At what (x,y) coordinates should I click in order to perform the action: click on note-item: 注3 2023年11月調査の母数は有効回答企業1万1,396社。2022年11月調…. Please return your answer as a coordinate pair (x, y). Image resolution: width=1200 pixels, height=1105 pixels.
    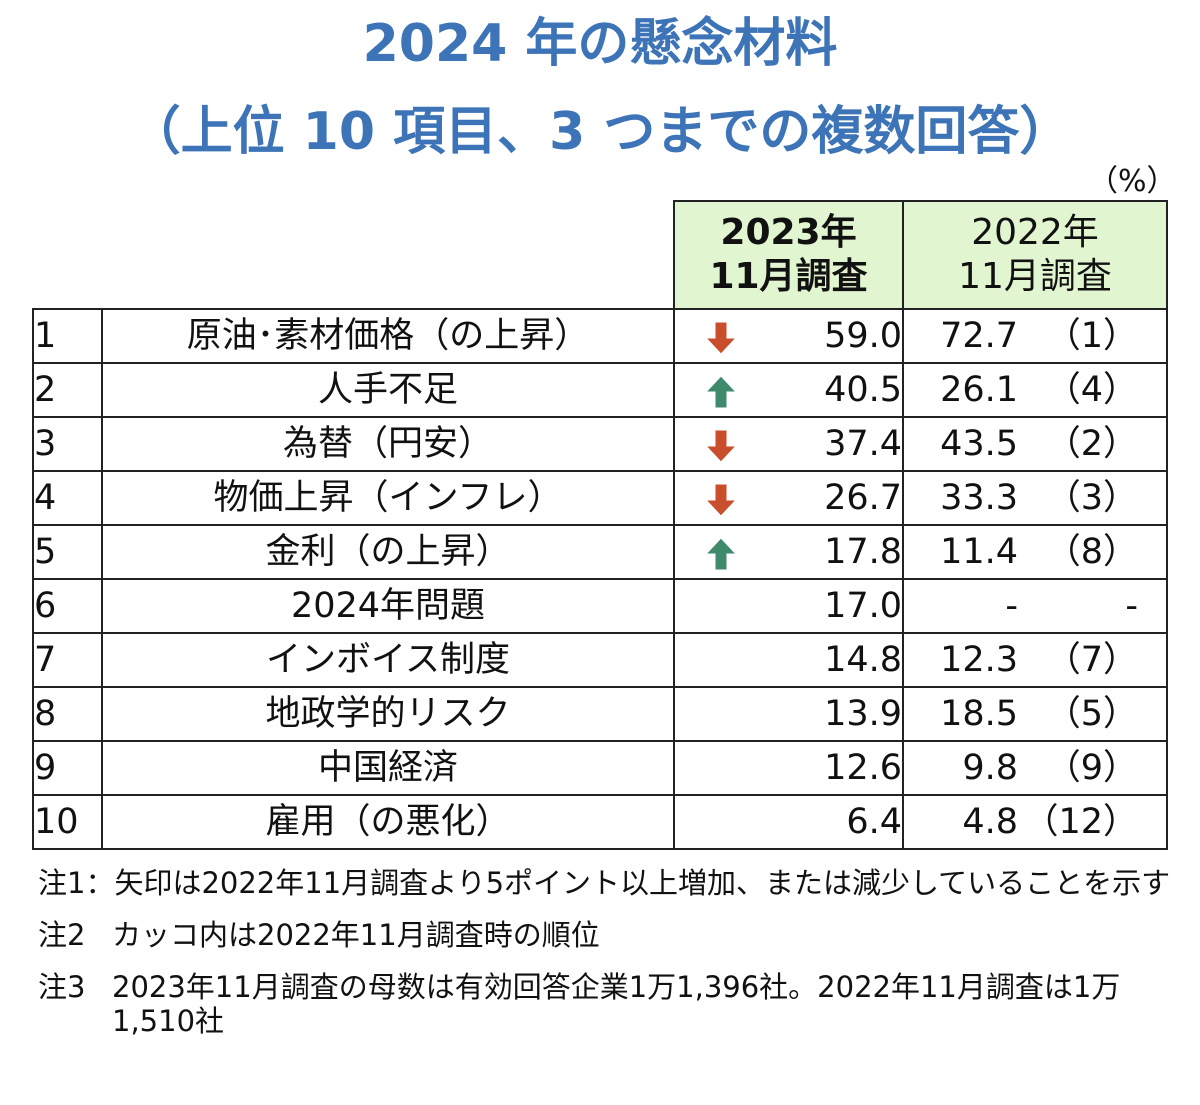
    Looking at the image, I should click on (608, 1004).